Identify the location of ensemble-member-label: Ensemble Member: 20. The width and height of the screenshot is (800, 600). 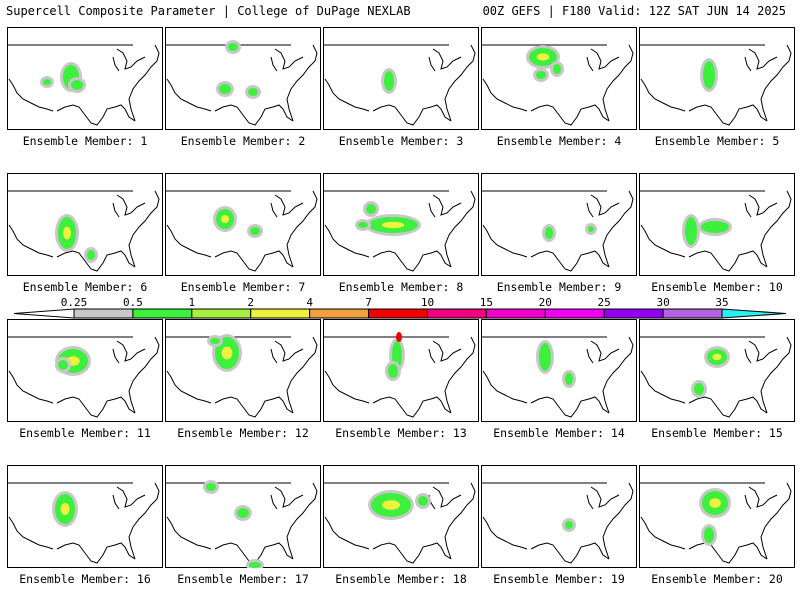
(717, 579).